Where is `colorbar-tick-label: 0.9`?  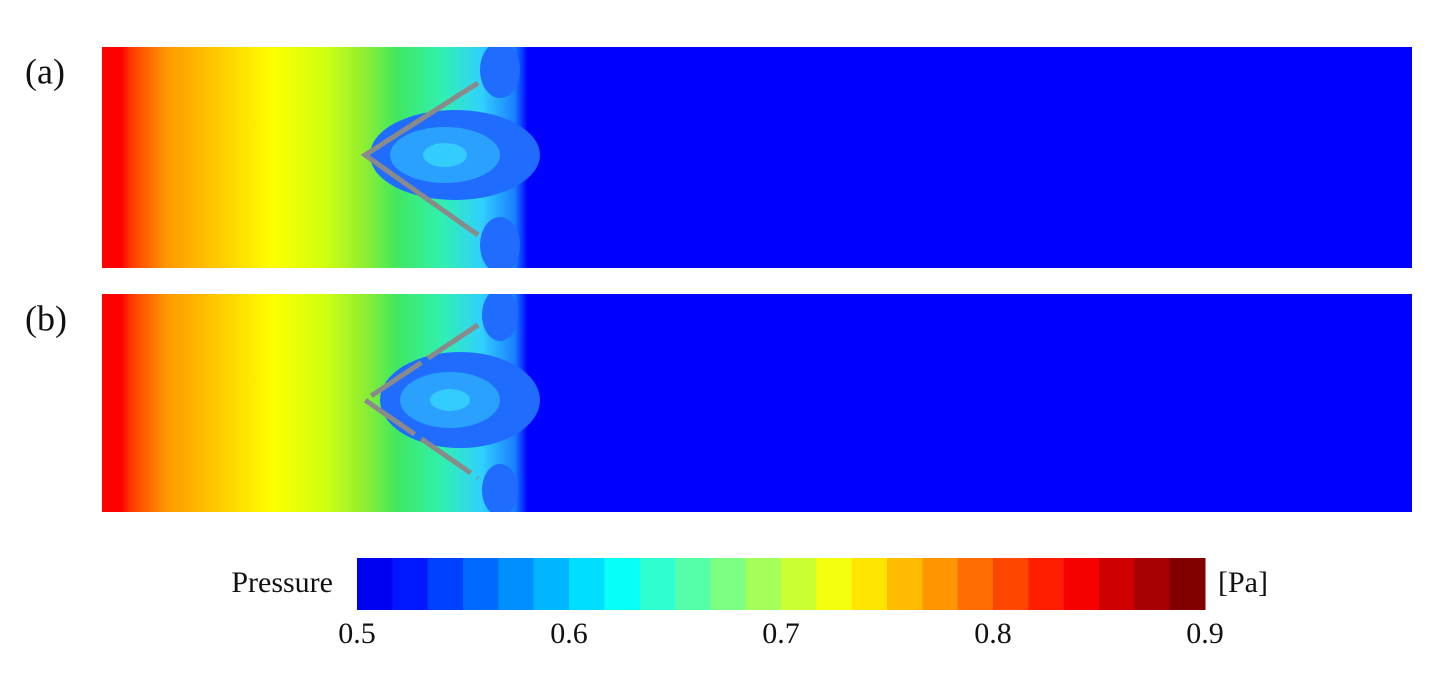
colorbar-tick-label: 0.9 is located at coordinates (1205, 633).